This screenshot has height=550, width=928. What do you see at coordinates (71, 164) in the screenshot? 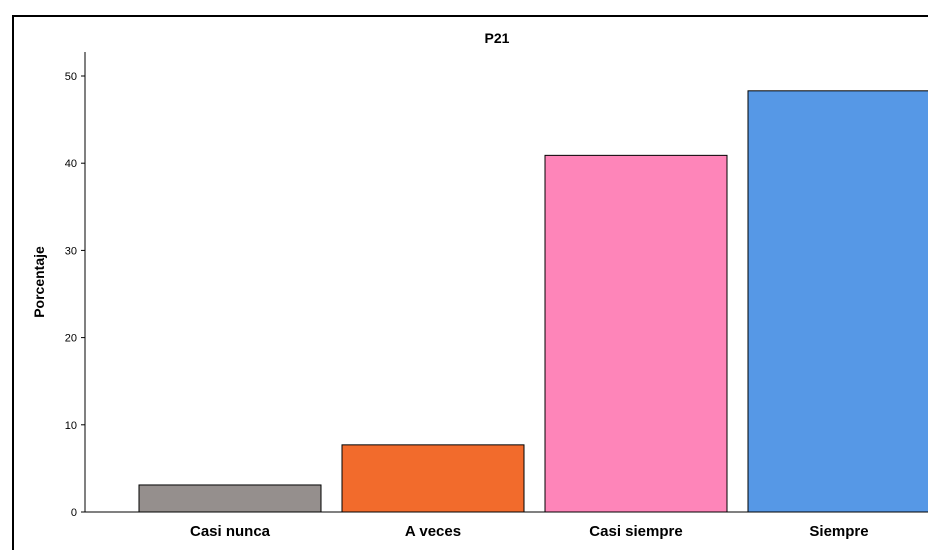
I see `y-tick-label: 40` at bounding box center [71, 164].